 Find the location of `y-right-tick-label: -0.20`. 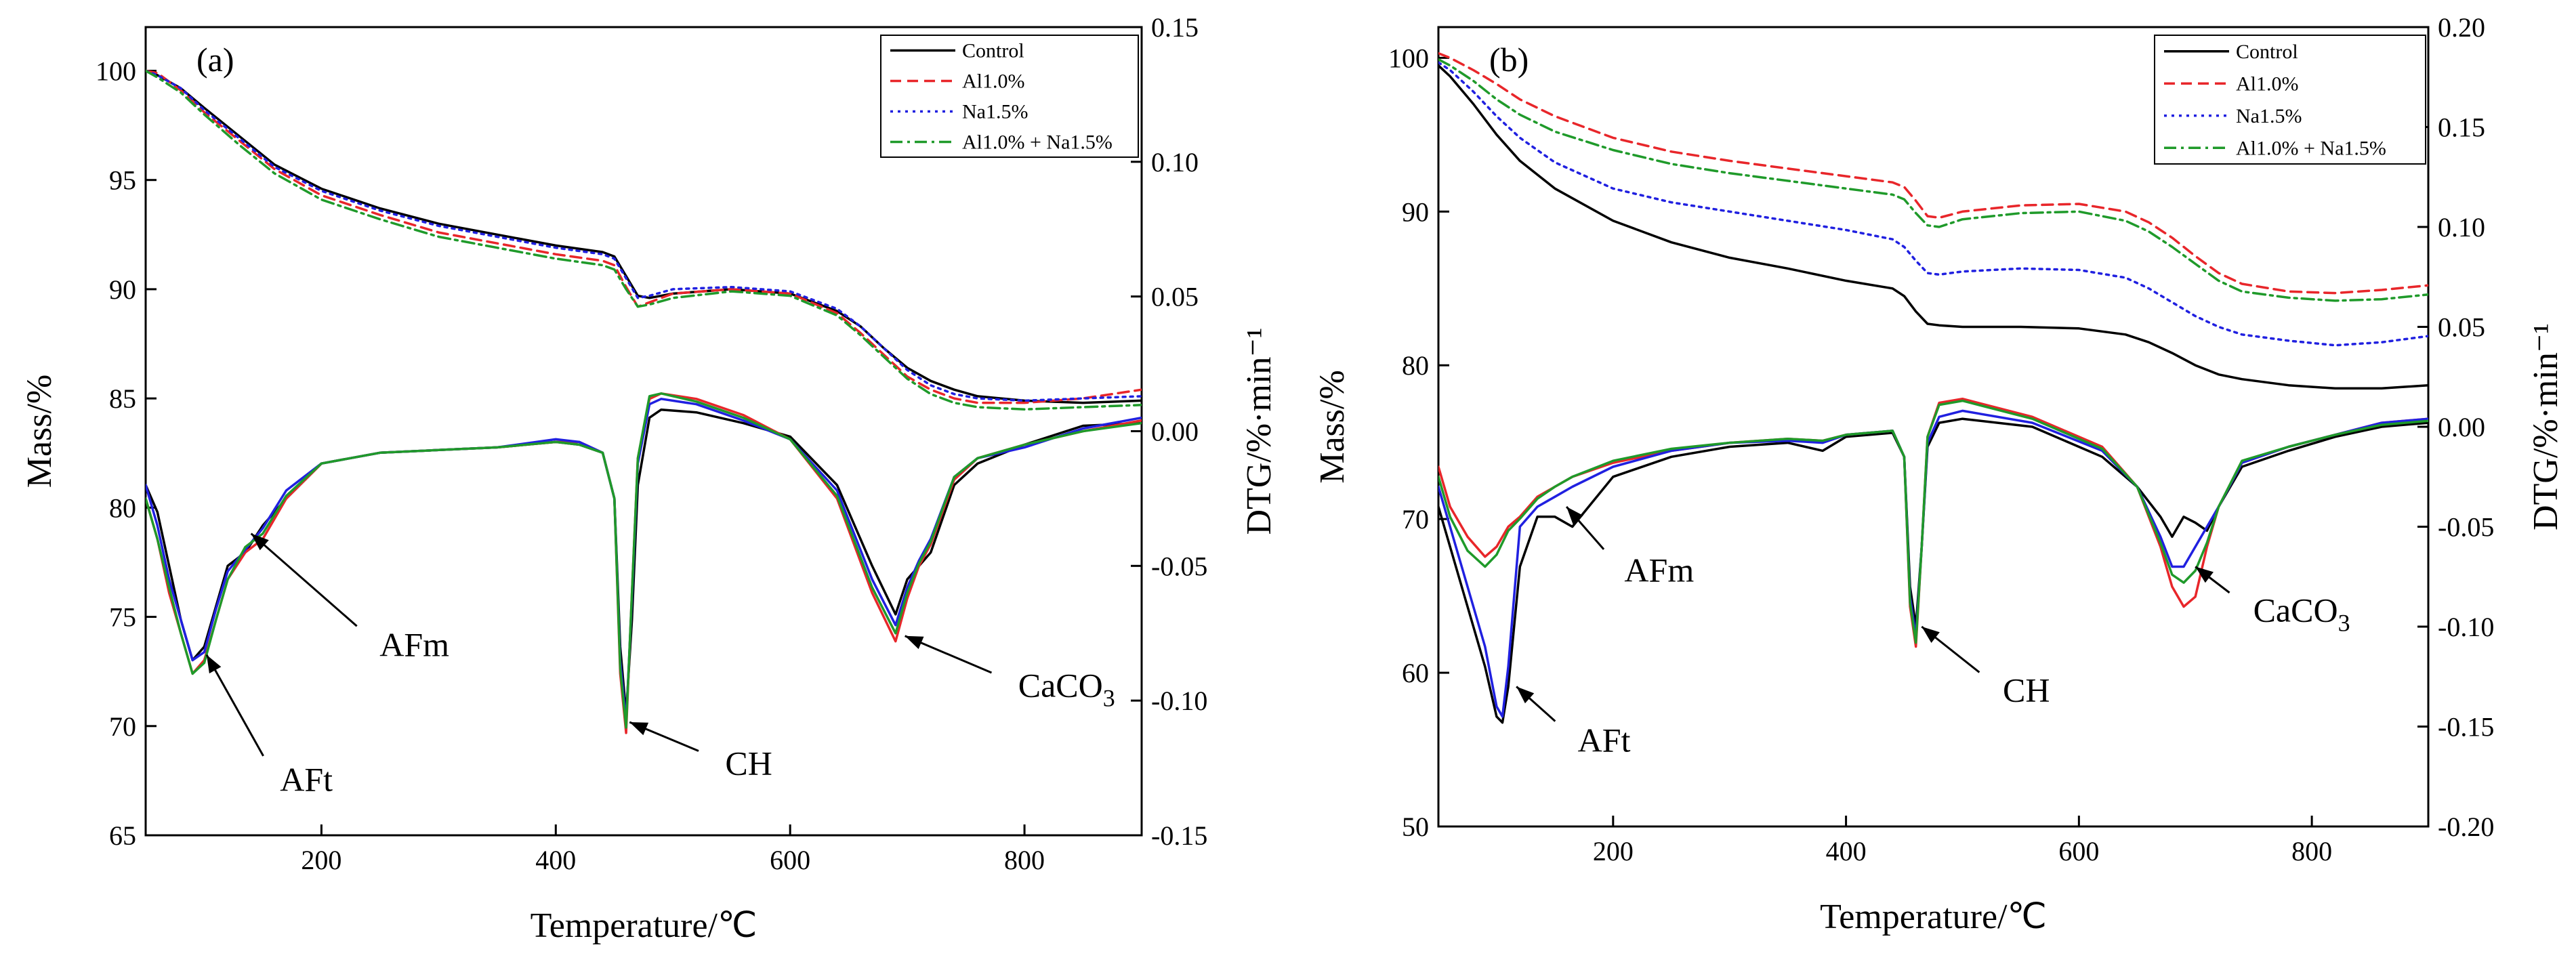

y-right-tick-label: -0.20 is located at coordinates (2466, 827).